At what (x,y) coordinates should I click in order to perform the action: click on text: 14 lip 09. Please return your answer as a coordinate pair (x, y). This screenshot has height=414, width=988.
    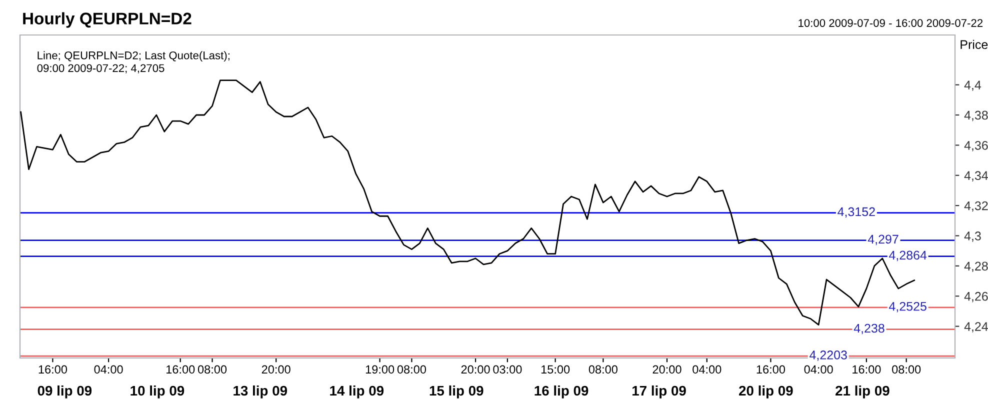
    Looking at the image, I should click on (357, 391).